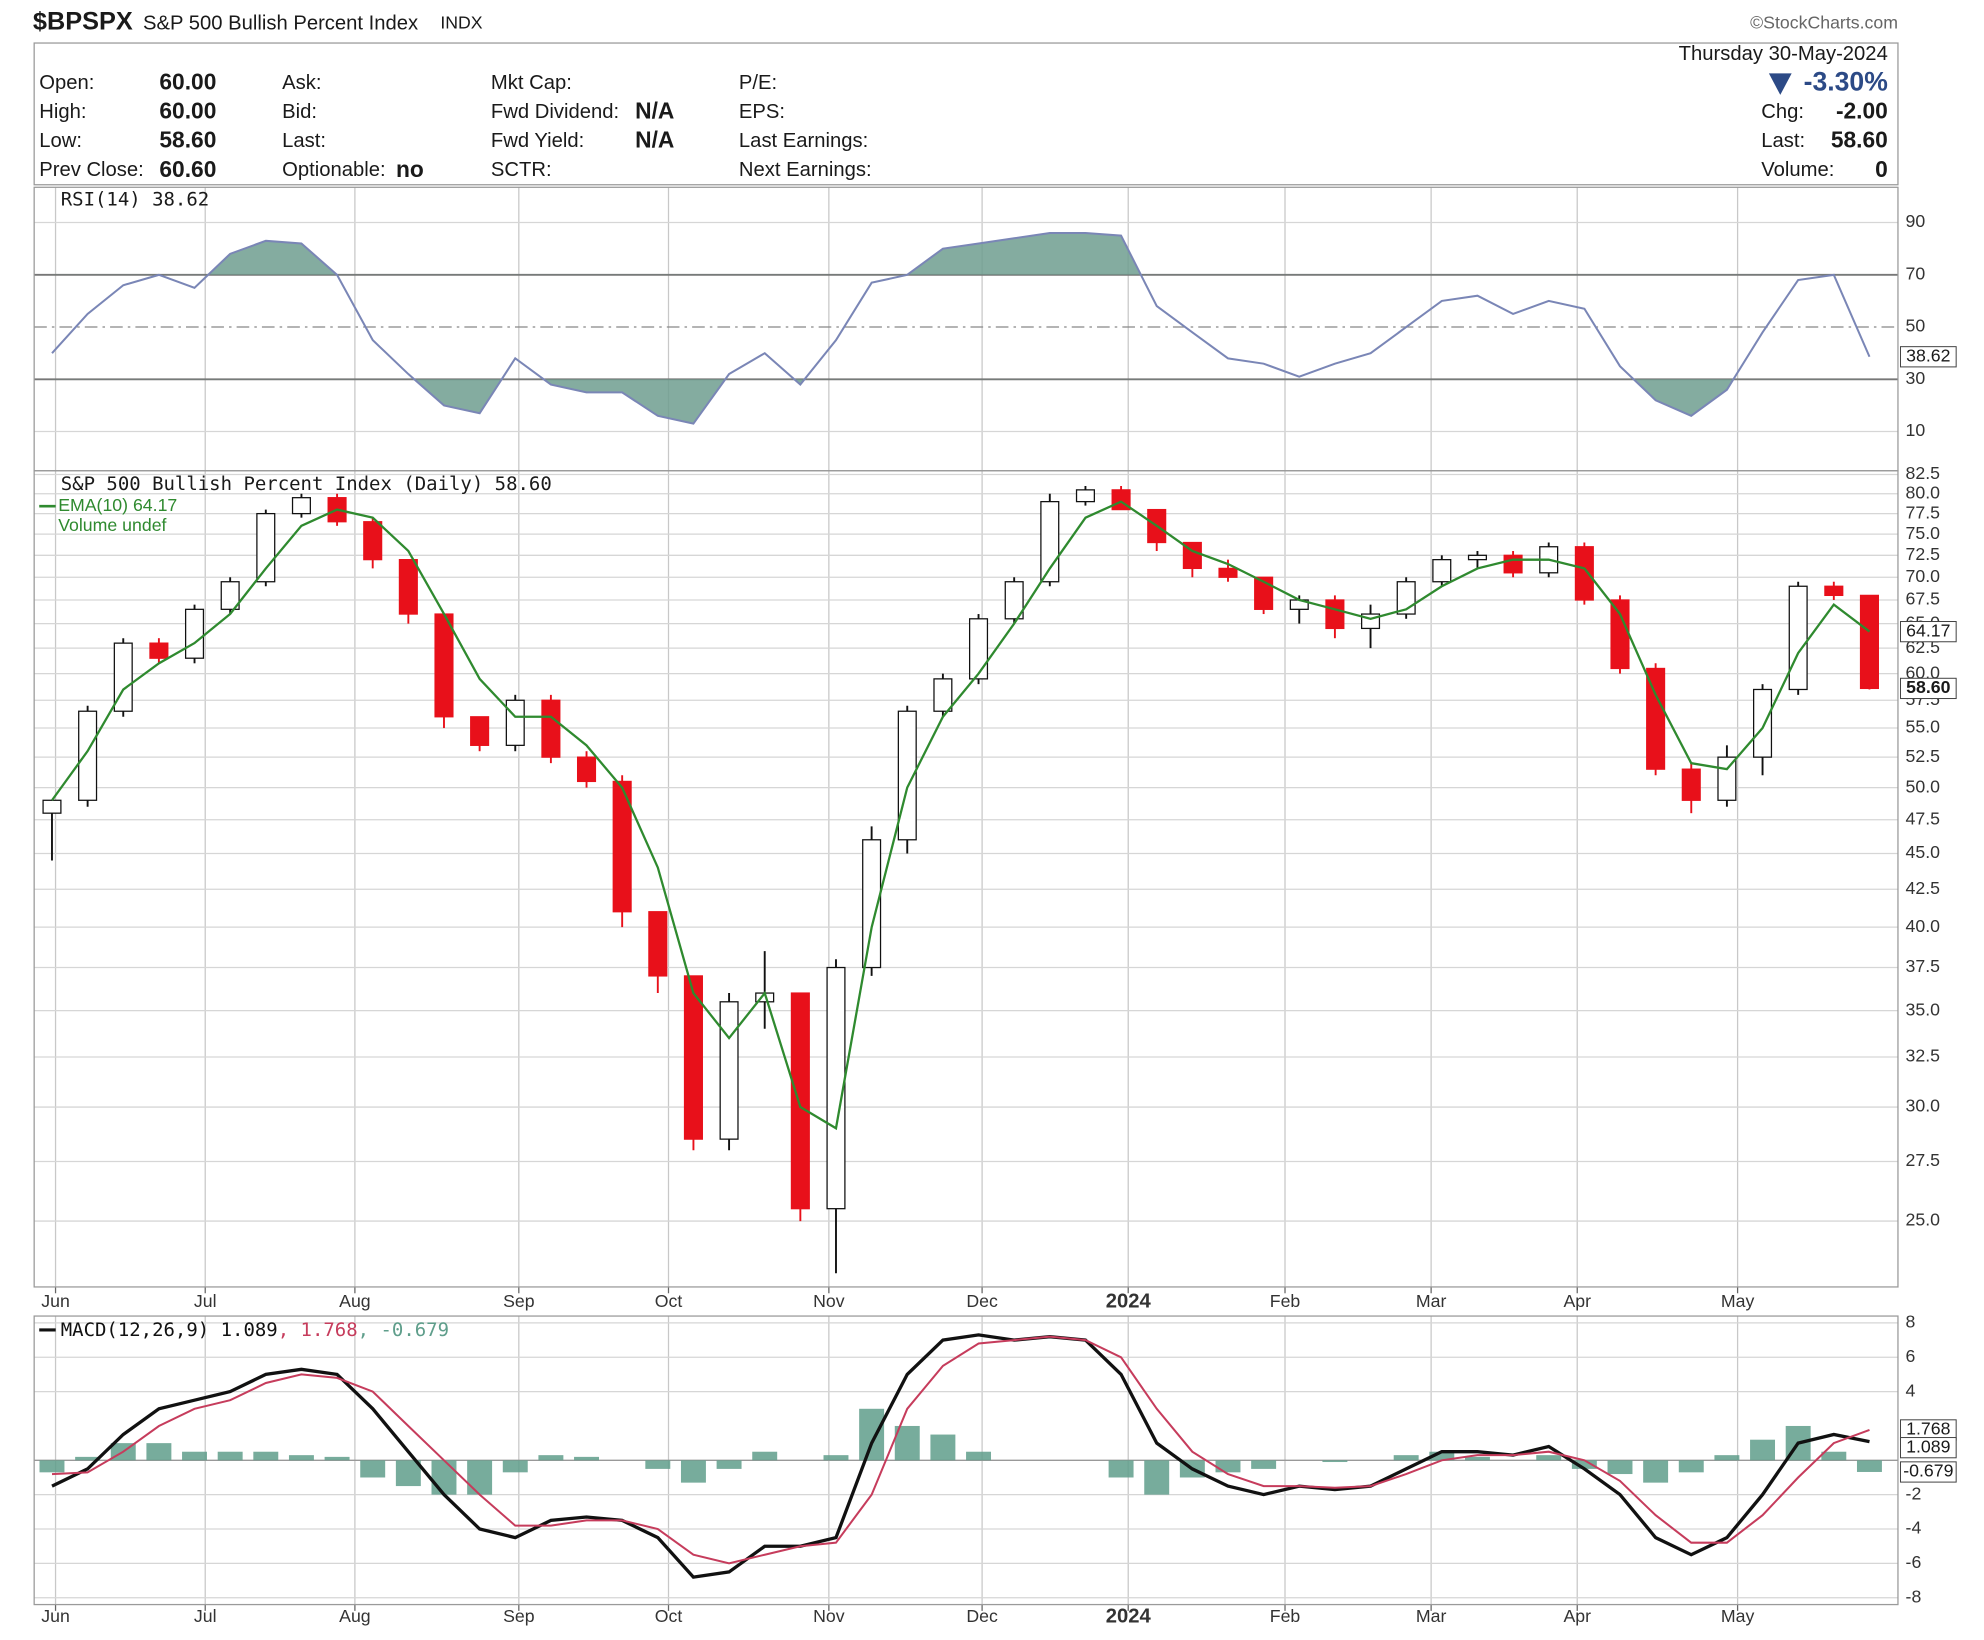 The image size is (1984, 1640). I want to click on quote-label: Volume:, so click(1797, 170).